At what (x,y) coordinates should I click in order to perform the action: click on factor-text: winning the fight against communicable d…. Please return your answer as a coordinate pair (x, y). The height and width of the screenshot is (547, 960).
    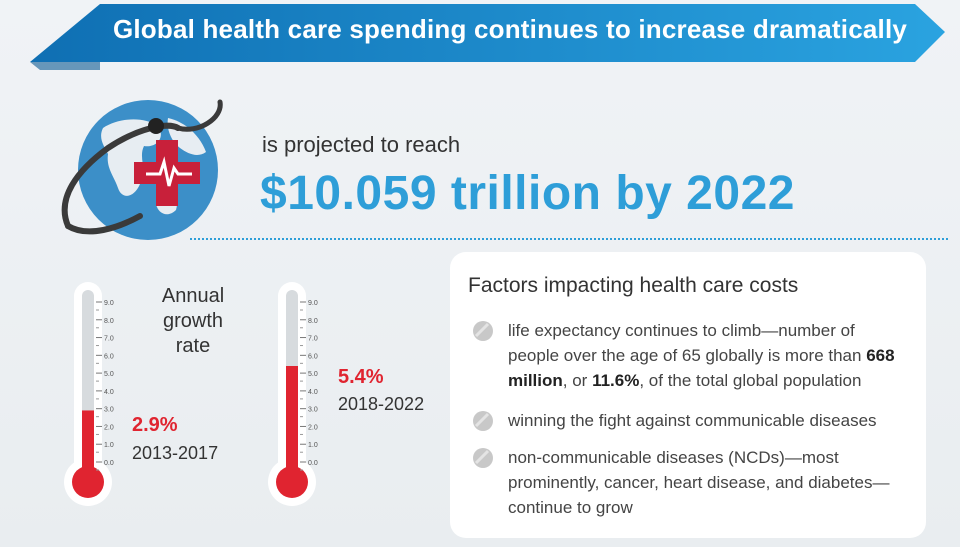
    Looking at the image, I should click on (692, 420).